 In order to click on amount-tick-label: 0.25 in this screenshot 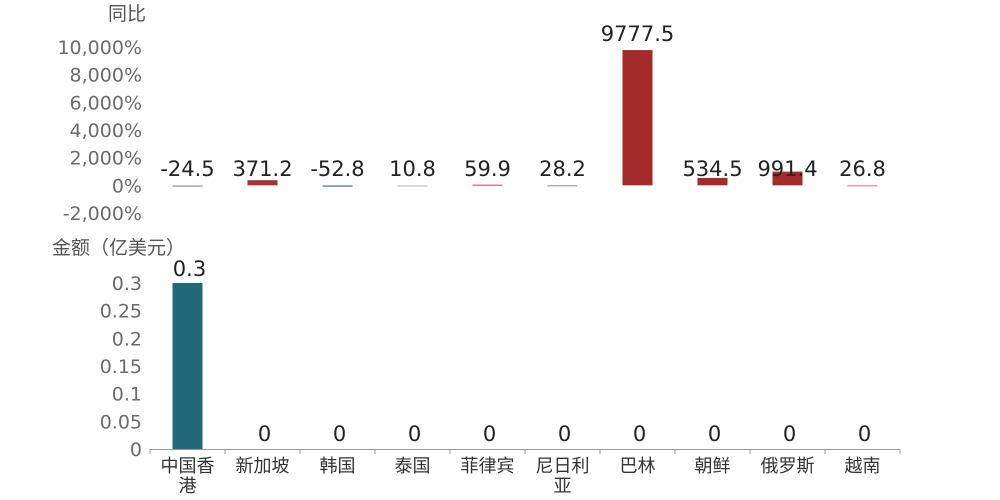, I will do `click(121, 312)`.